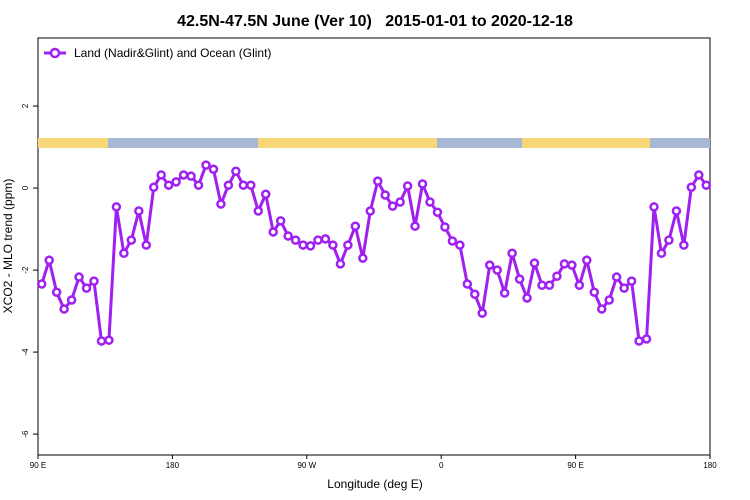 Image resolution: width=750 pixels, height=500 pixels. Describe the element at coordinates (25, 270) in the screenshot. I see `y-tick-label: -2` at that location.